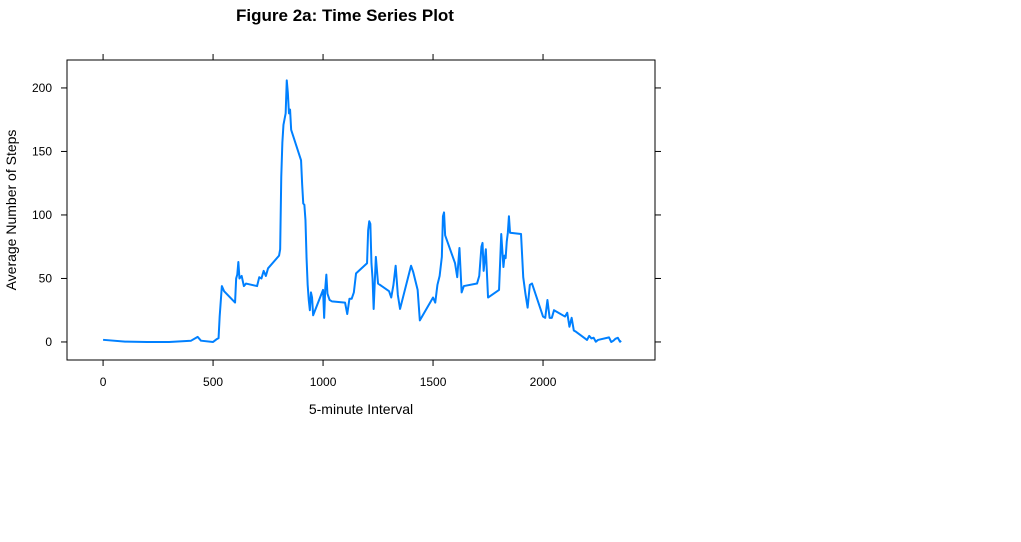  I want to click on x-tick-label: 500, so click(213, 382).